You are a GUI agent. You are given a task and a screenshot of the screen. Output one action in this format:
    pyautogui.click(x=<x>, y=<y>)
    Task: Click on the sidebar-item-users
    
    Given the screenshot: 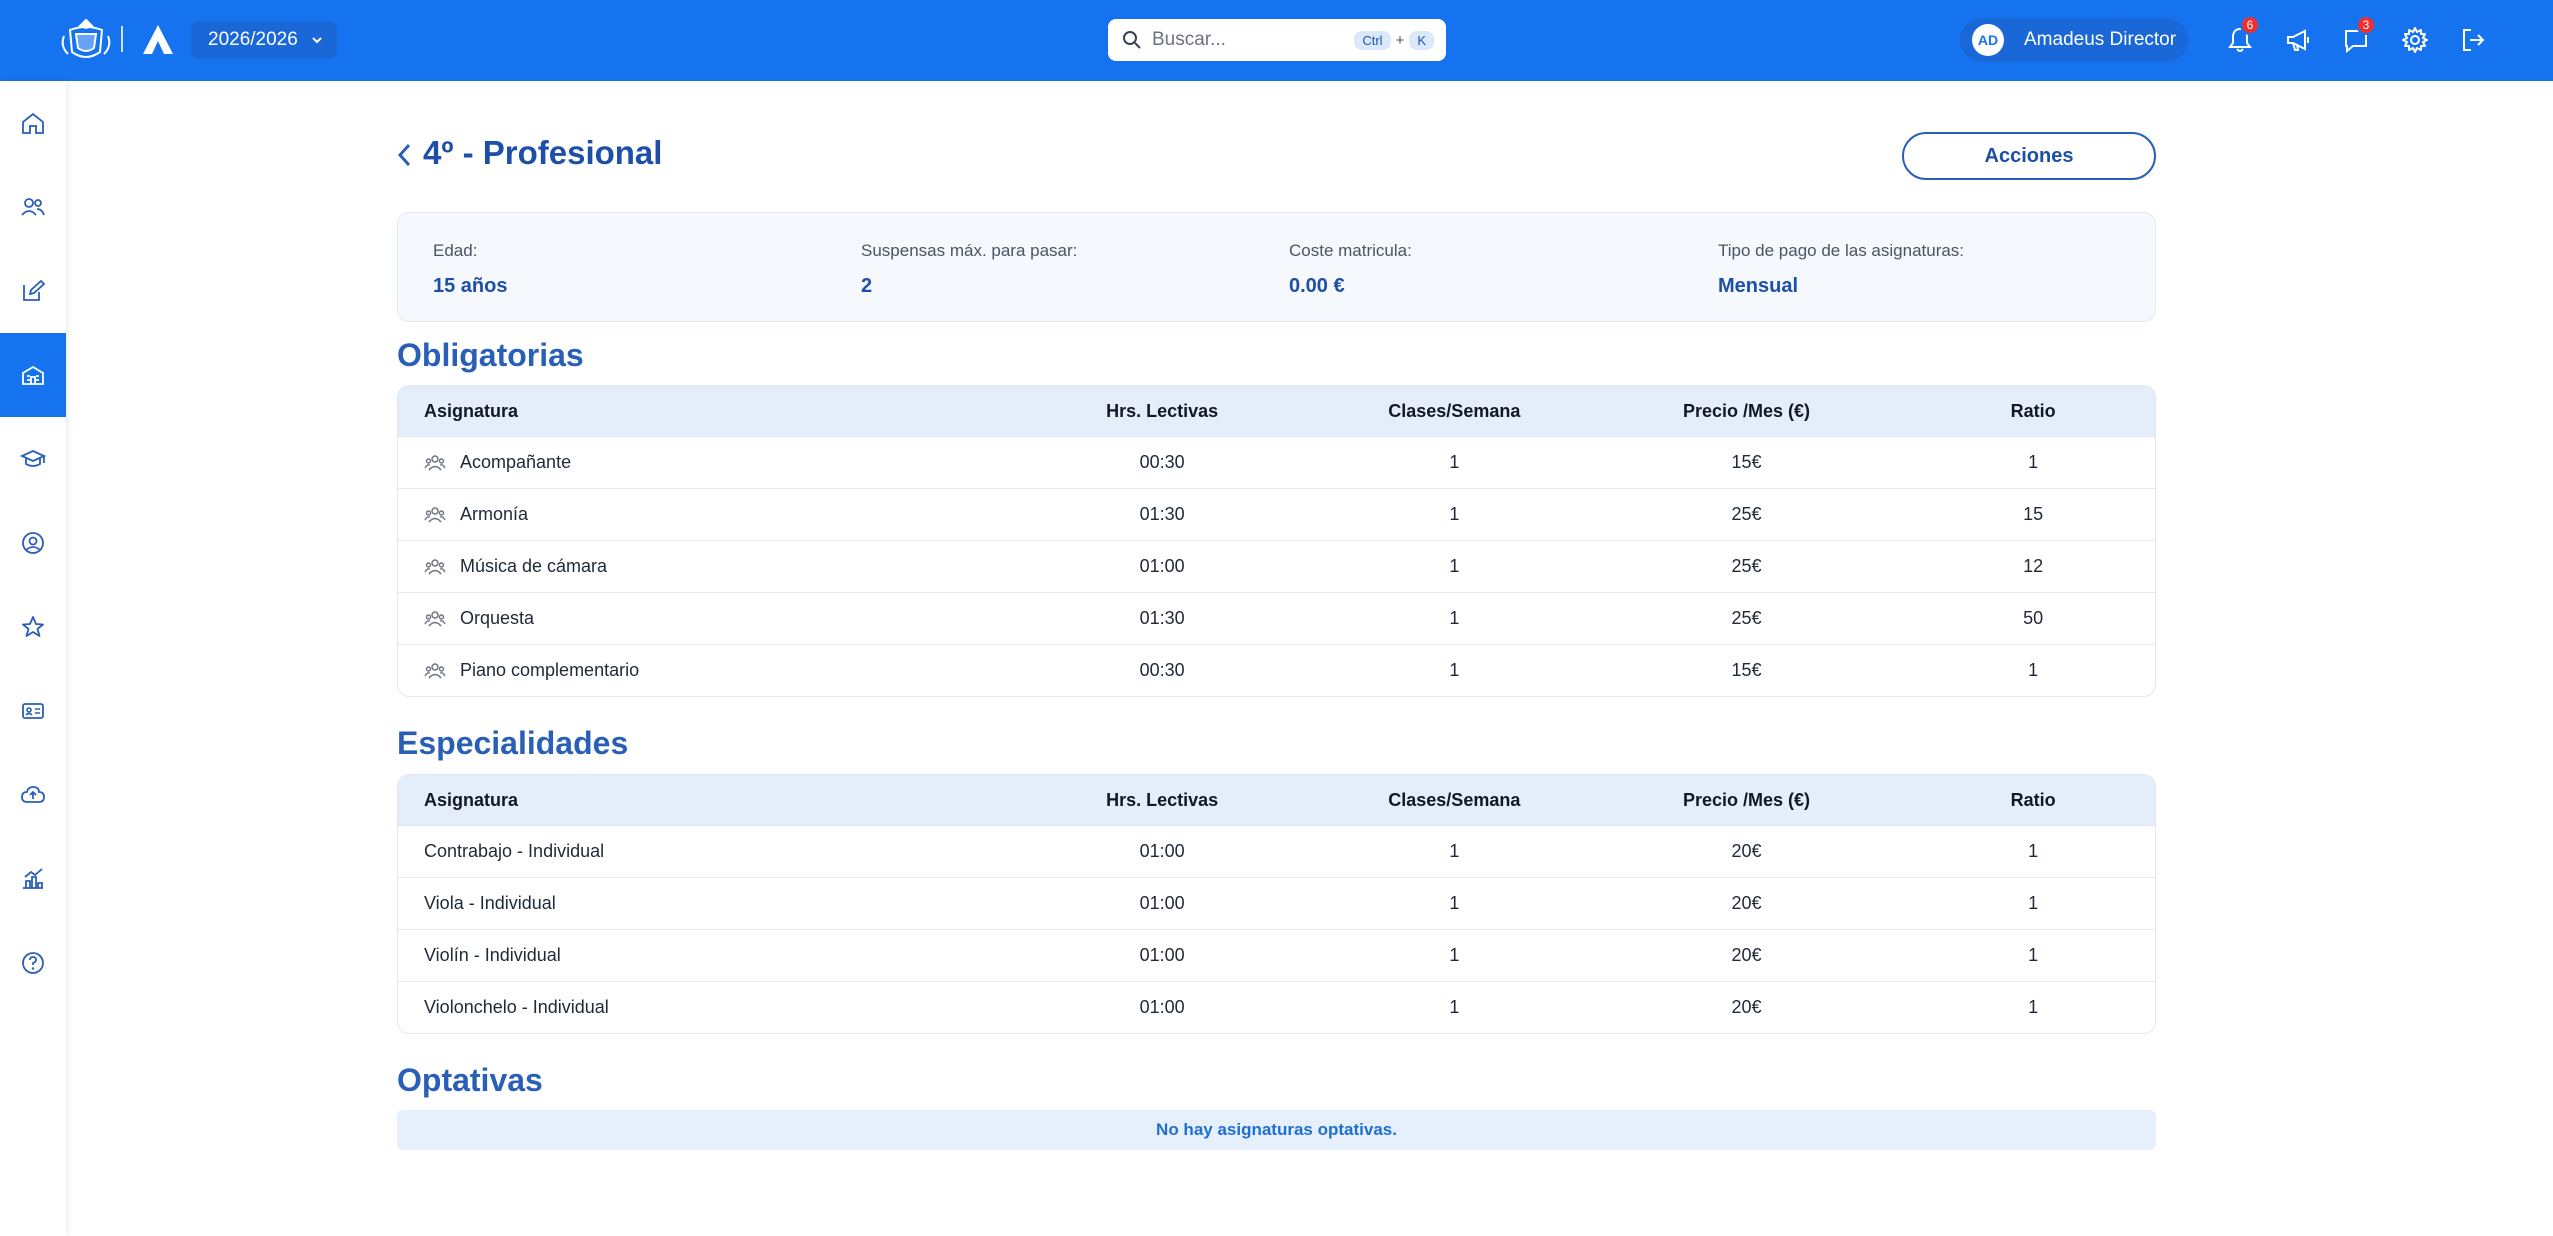 What is the action you would take?
    pyautogui.click(x=33, y=207)
    